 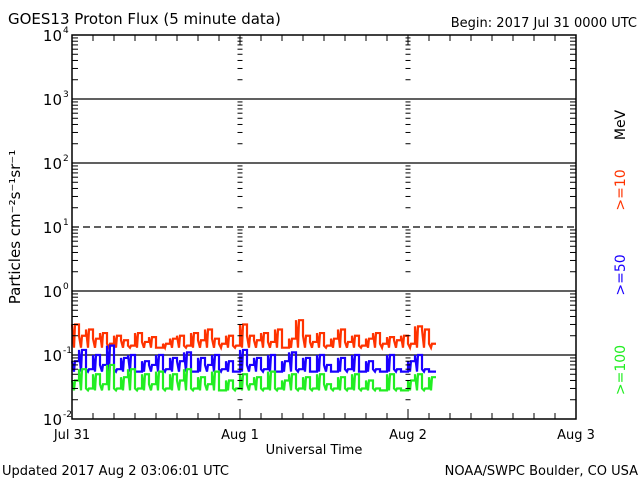 What do you see at coordinates (66, 95) in the screenshot?
I see `y-tick-exponent: 3` at bounding box center [66, 95].